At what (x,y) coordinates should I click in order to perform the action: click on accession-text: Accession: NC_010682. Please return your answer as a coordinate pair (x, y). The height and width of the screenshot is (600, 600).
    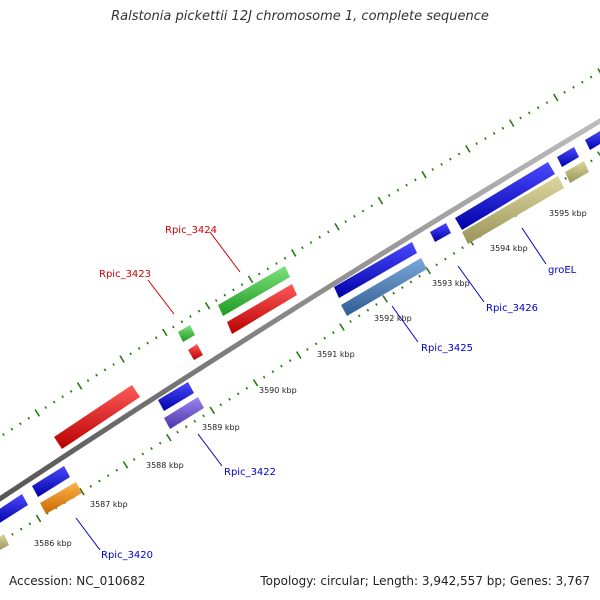
    Looking at the image, I should click on (77, 581).